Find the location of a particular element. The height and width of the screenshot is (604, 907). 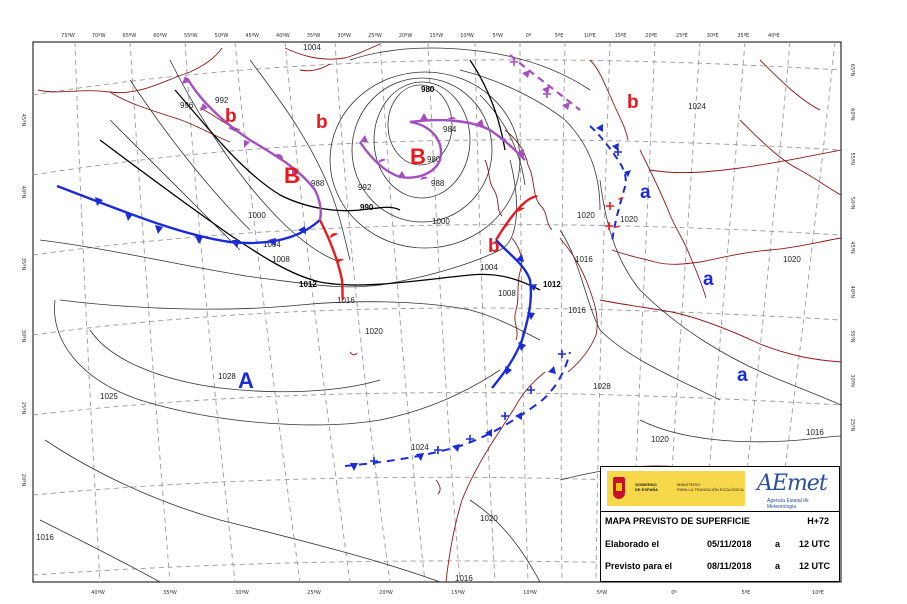

valid-time: 12 UTC is located at coordinates (815, 566).